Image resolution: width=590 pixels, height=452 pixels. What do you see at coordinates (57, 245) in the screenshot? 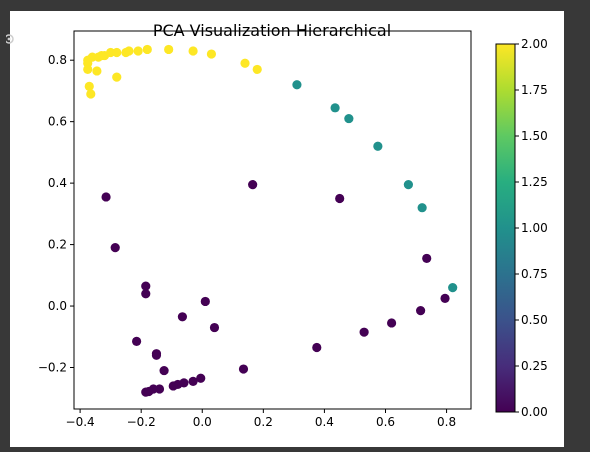
I see `y-tick-label: 0.2` at bounding box center [57, 245].